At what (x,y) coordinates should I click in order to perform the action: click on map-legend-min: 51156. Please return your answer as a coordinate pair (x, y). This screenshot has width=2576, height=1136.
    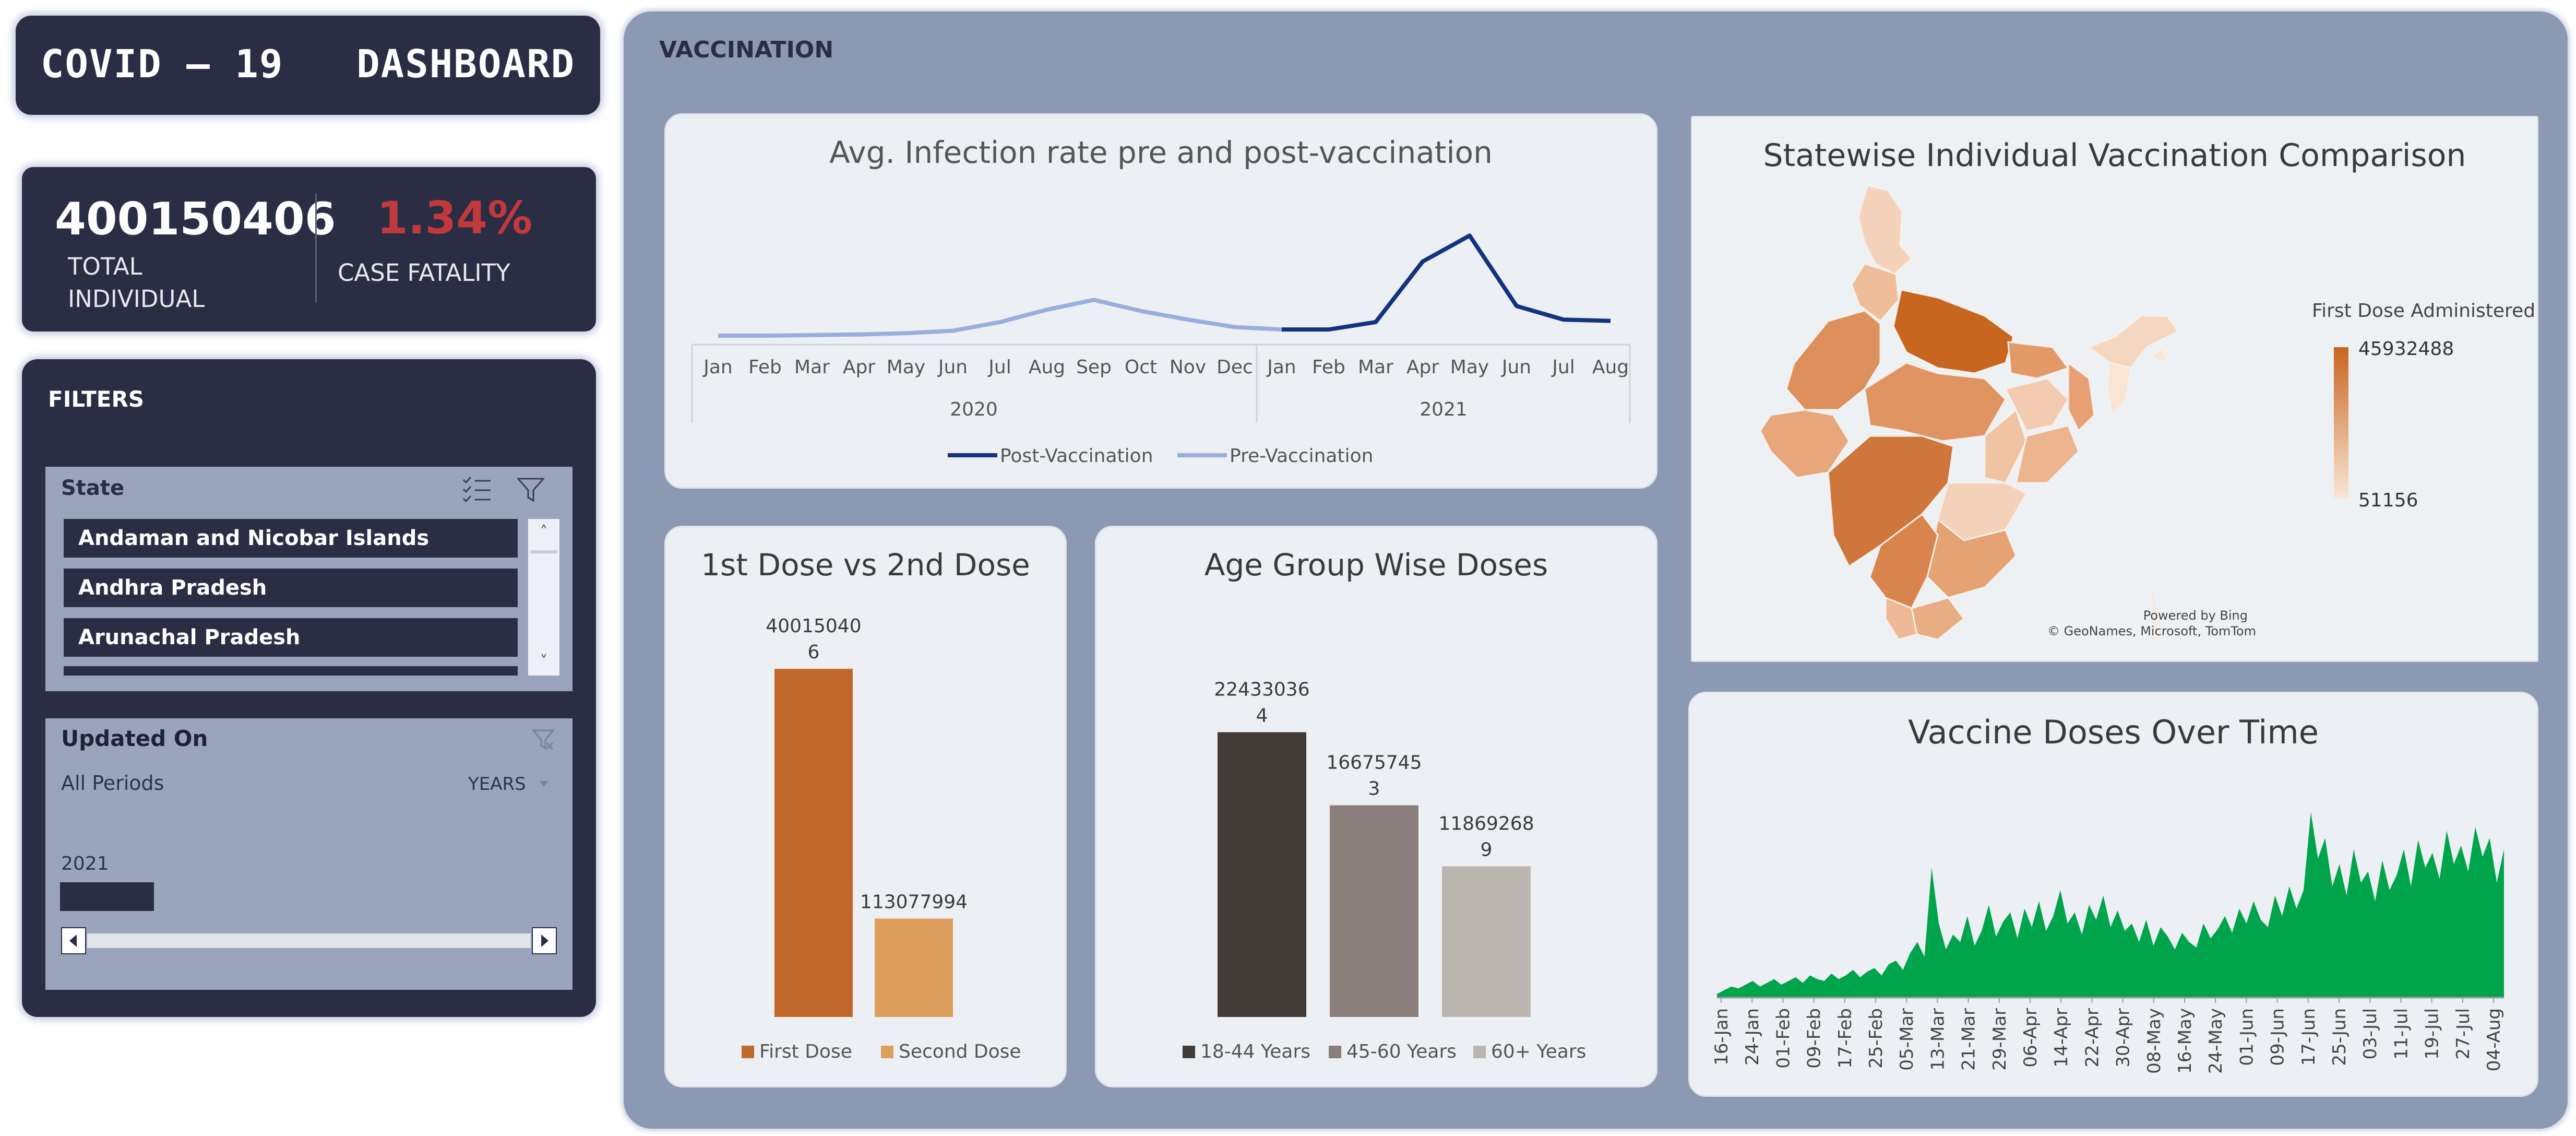
    Looking at the image, I should click on (2388, 500).